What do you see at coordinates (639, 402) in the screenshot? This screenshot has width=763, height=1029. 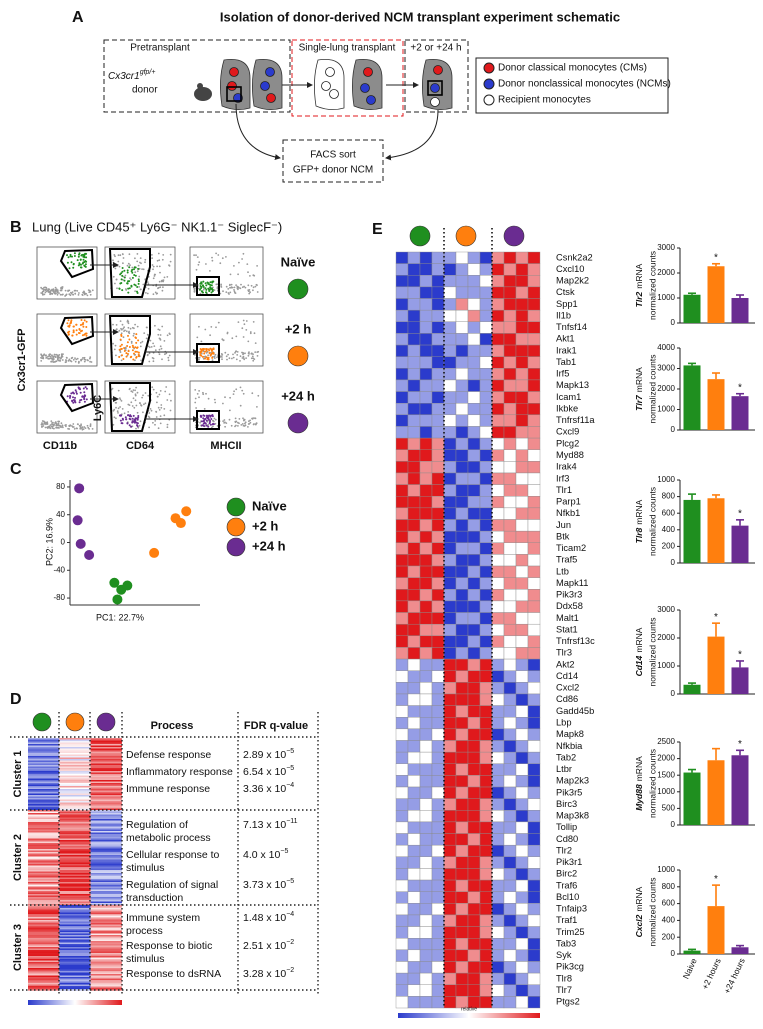 I see `gene-name: Tlr7` at bounding box center [639, 402].